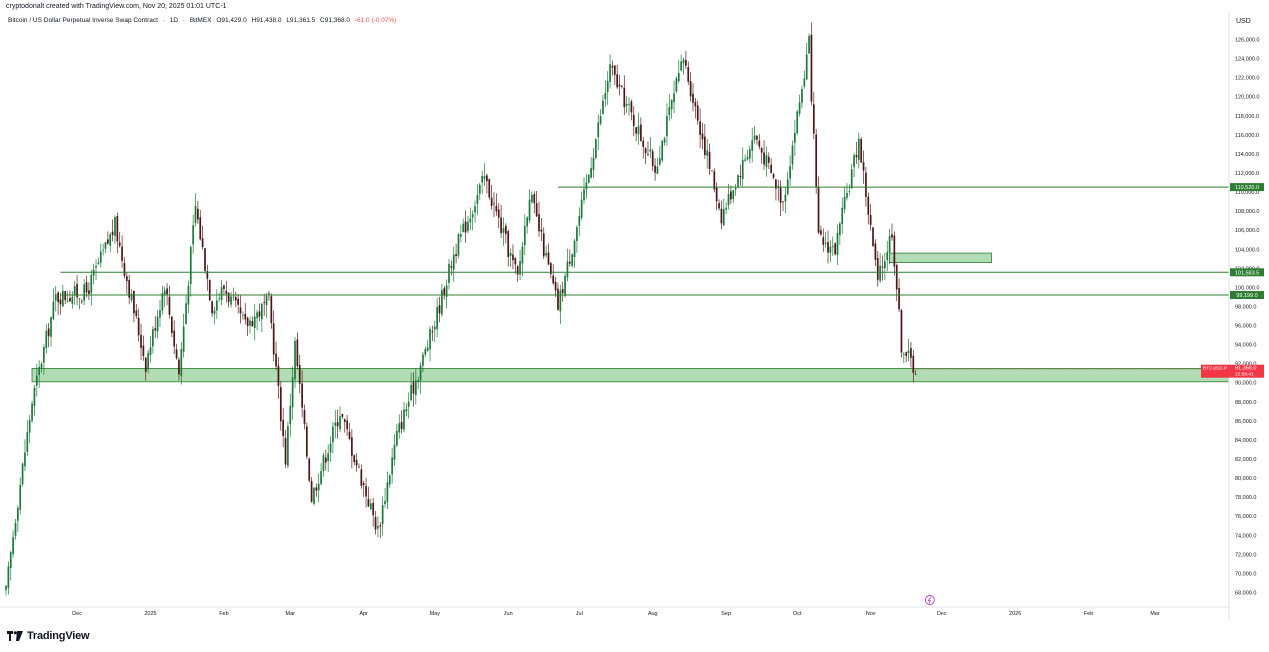 Image resolution: width=1269 pixels, height=652 pixels. I want to click on event-marker-icon, so click(929, 600).